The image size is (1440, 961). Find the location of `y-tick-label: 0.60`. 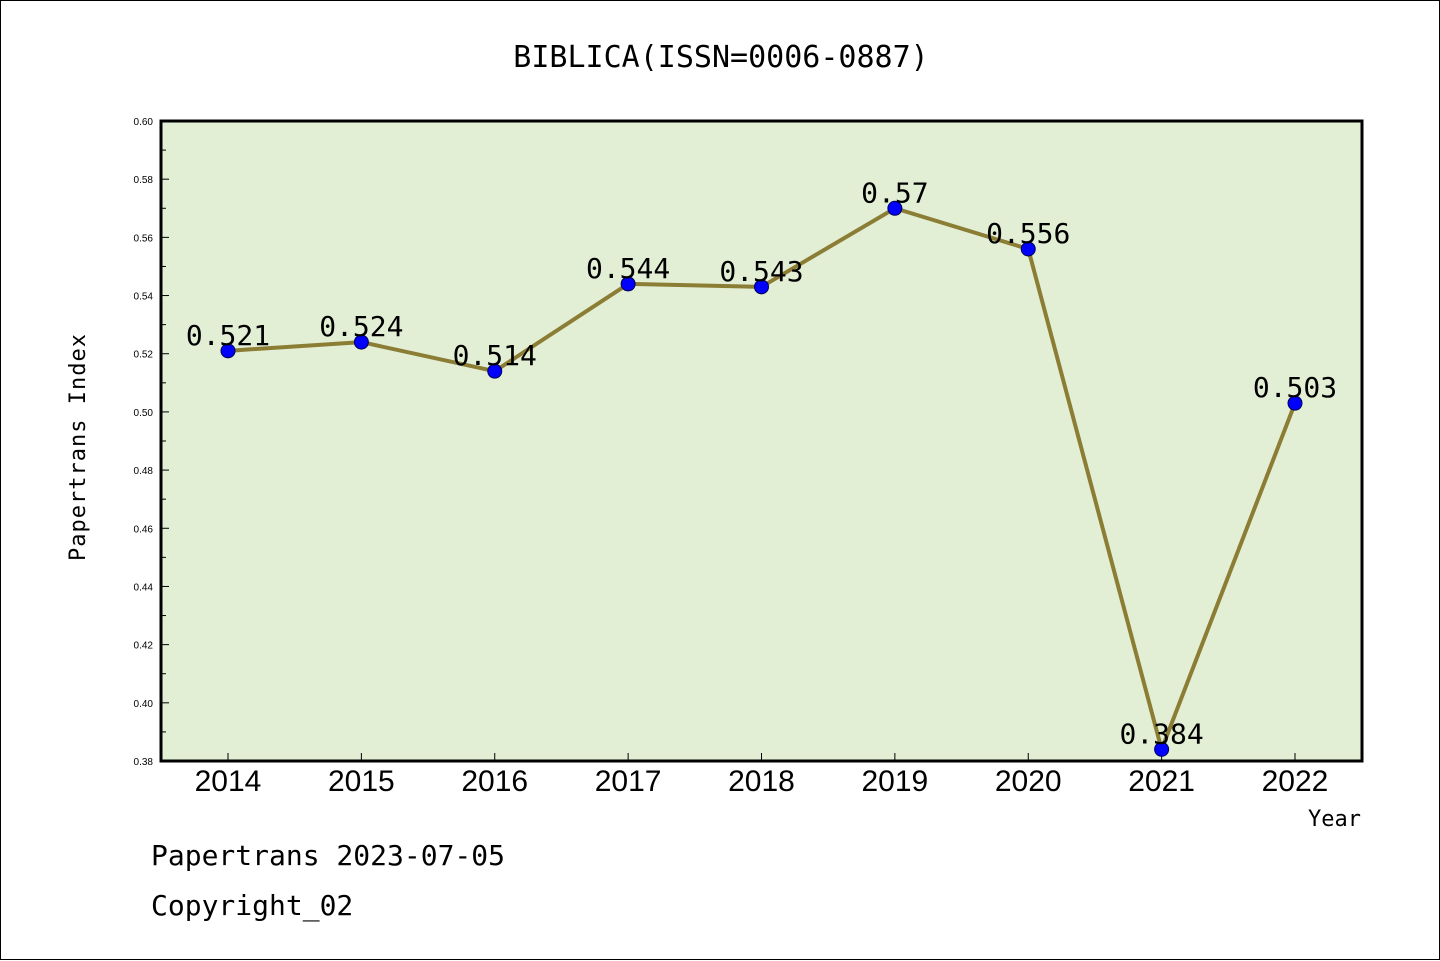

y-tick-label: 0.60 is located at coordinates (144, 122).